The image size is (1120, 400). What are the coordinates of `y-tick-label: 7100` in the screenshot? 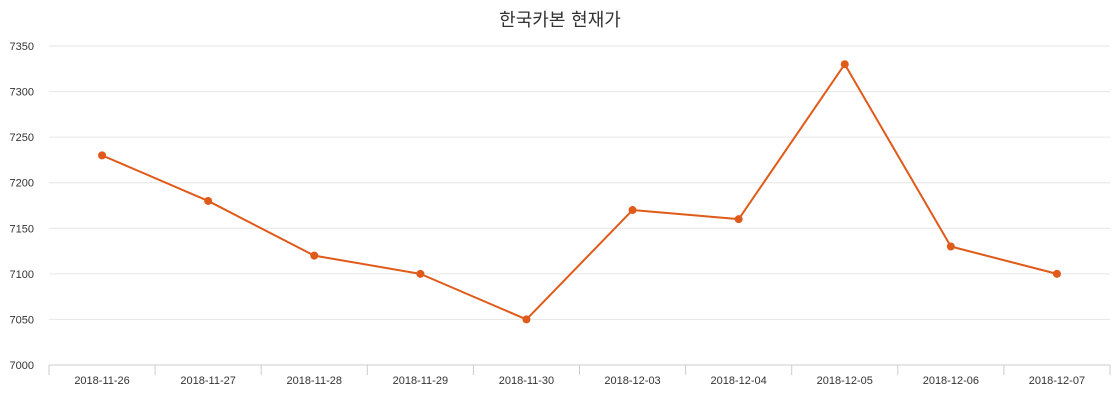 It's located at (22, 275).